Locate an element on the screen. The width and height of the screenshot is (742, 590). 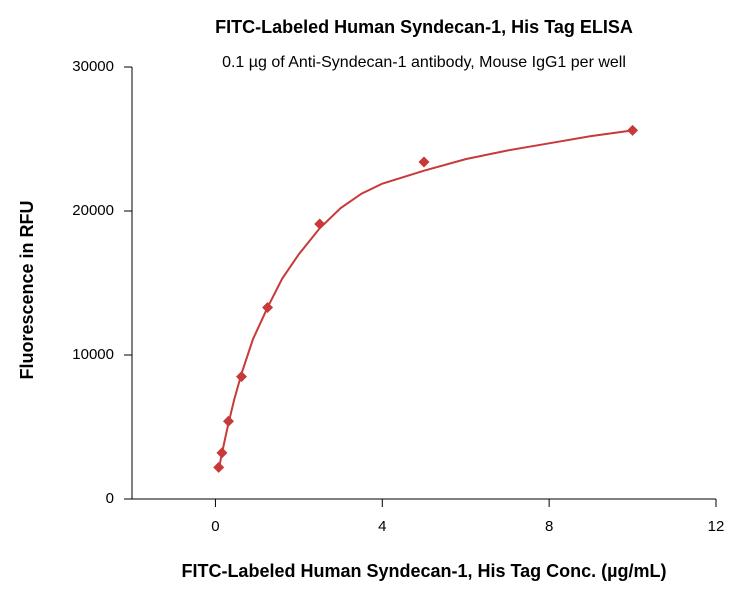
x-tick-label: 0 is located at coordinates (215, 526).